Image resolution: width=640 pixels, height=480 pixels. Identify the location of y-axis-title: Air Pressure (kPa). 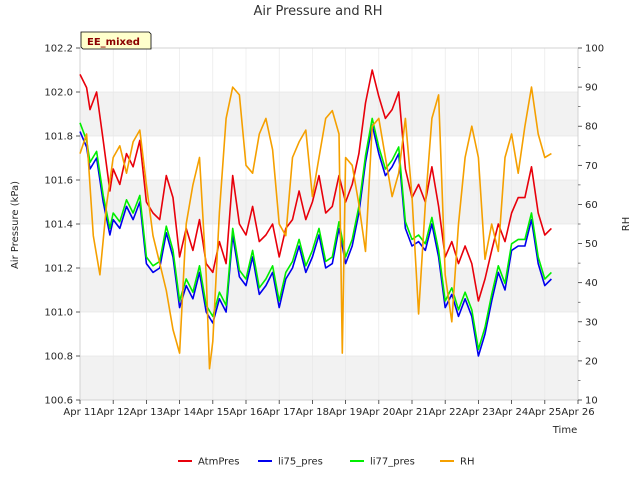
(15, 225).